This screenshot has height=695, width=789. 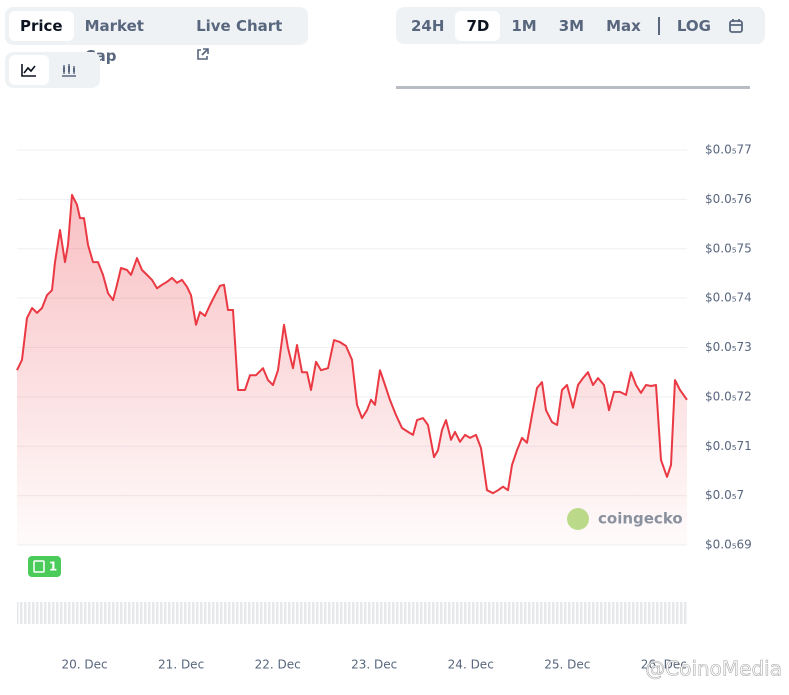 I want to click on tab: Market Cap, so click(x=114, y=41).